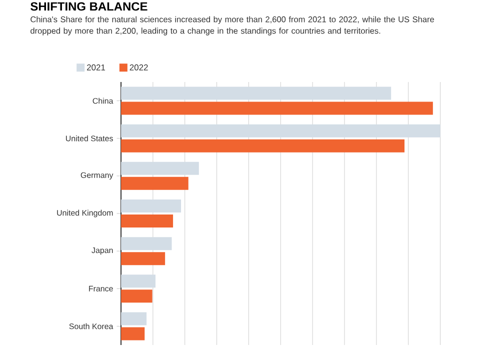 This screenshot has height=347, width=500. I want to click on chart-title: SHIFTING BALANCE, so click(89, 6).